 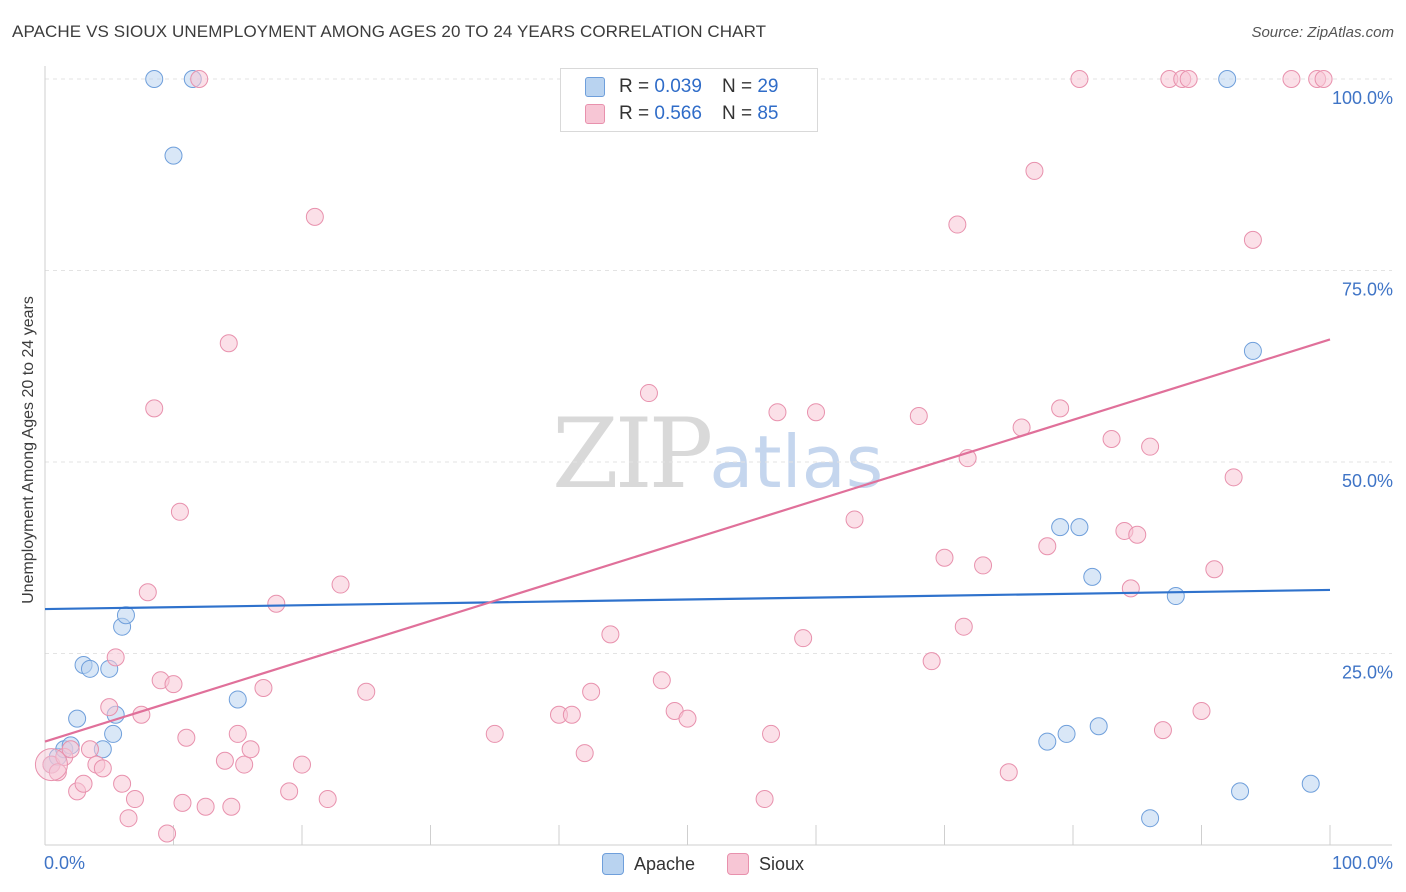 I want to click on y-axis-label: Unemployment Among Ages 20 to 24 years, so click(x=28, y=450).